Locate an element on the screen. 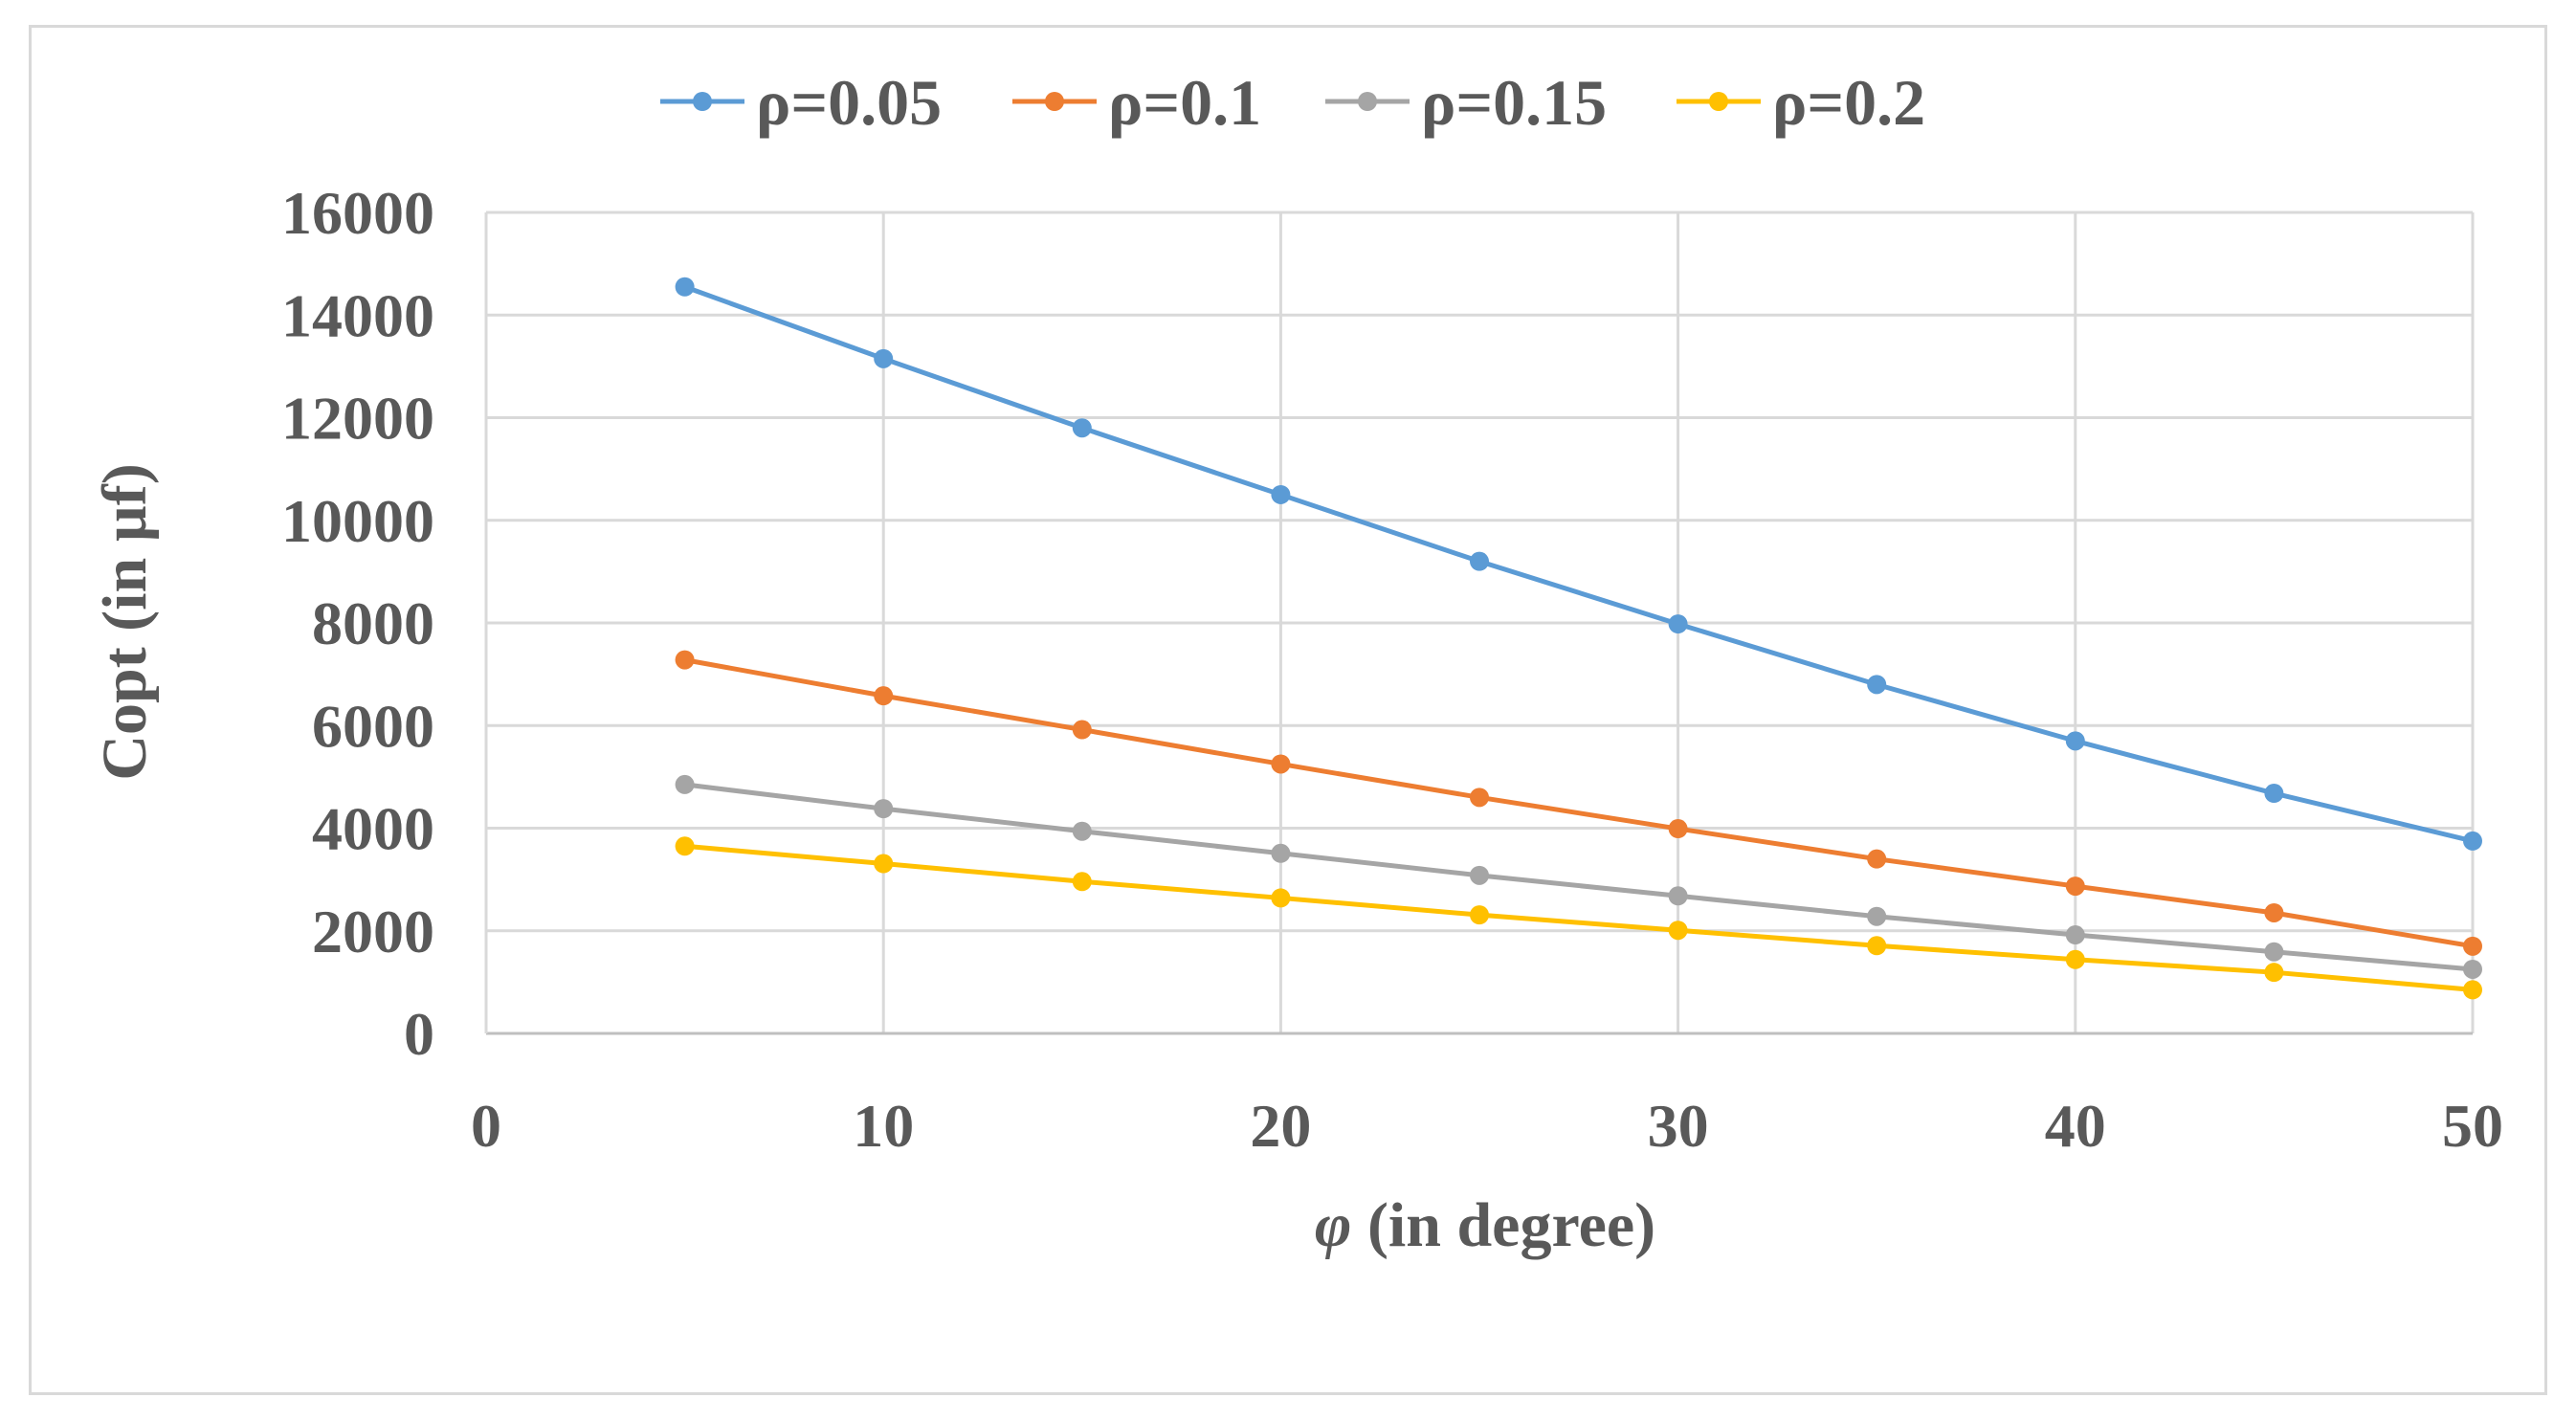 The width and height of the screenshot is (2576, 1420). legend-label: ρ=0.1 is located at coordinates (1184, 102).